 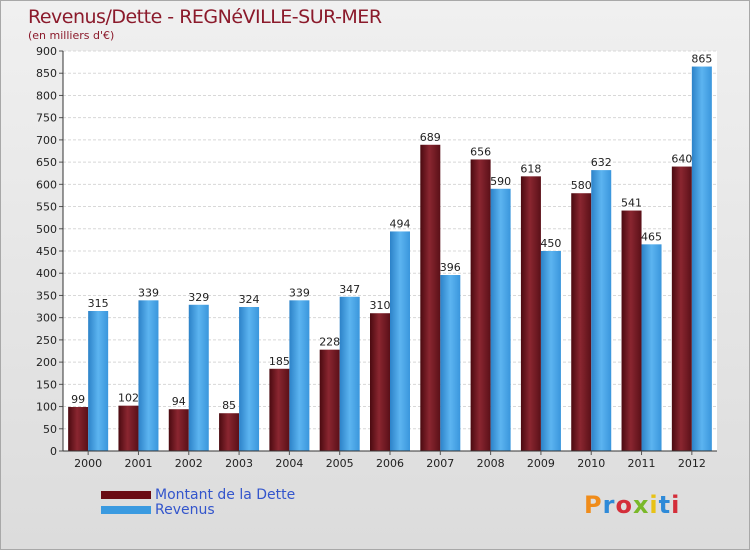 I want to click on x-tick-label: 2004, so click(x=289, y=463).